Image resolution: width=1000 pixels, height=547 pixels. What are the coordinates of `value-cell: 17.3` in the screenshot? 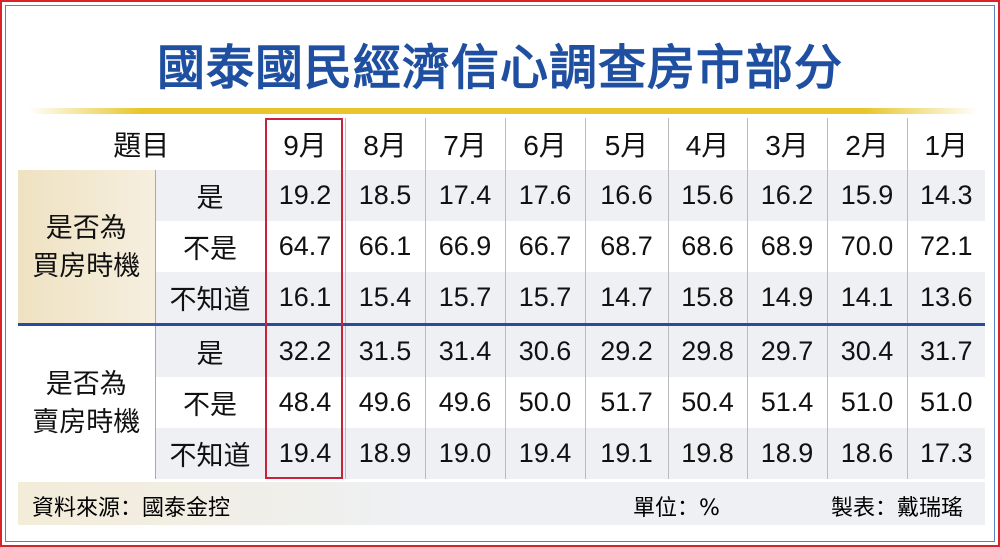 It's located at (945, 453).